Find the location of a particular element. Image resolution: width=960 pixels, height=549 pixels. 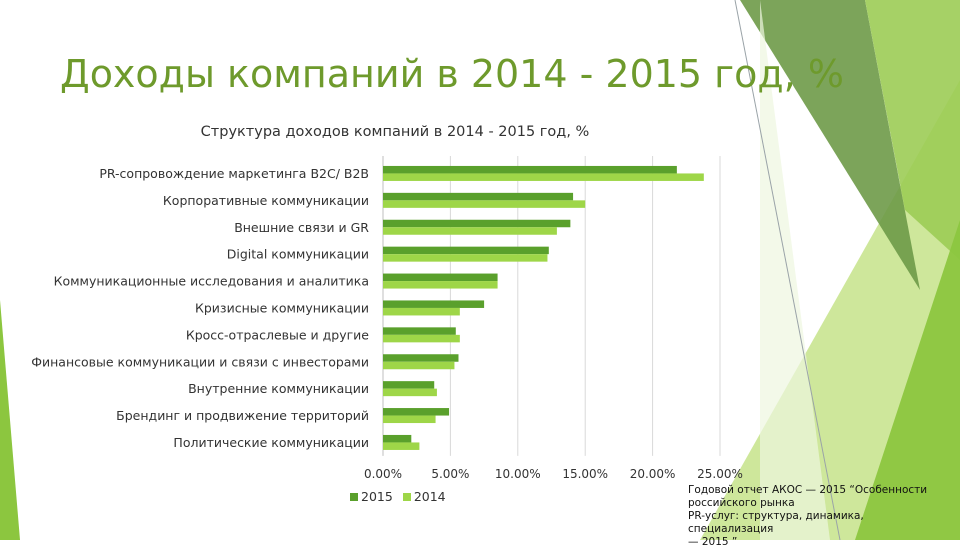

legend-label-2015: 2015 is located at coordinates (377, 496).